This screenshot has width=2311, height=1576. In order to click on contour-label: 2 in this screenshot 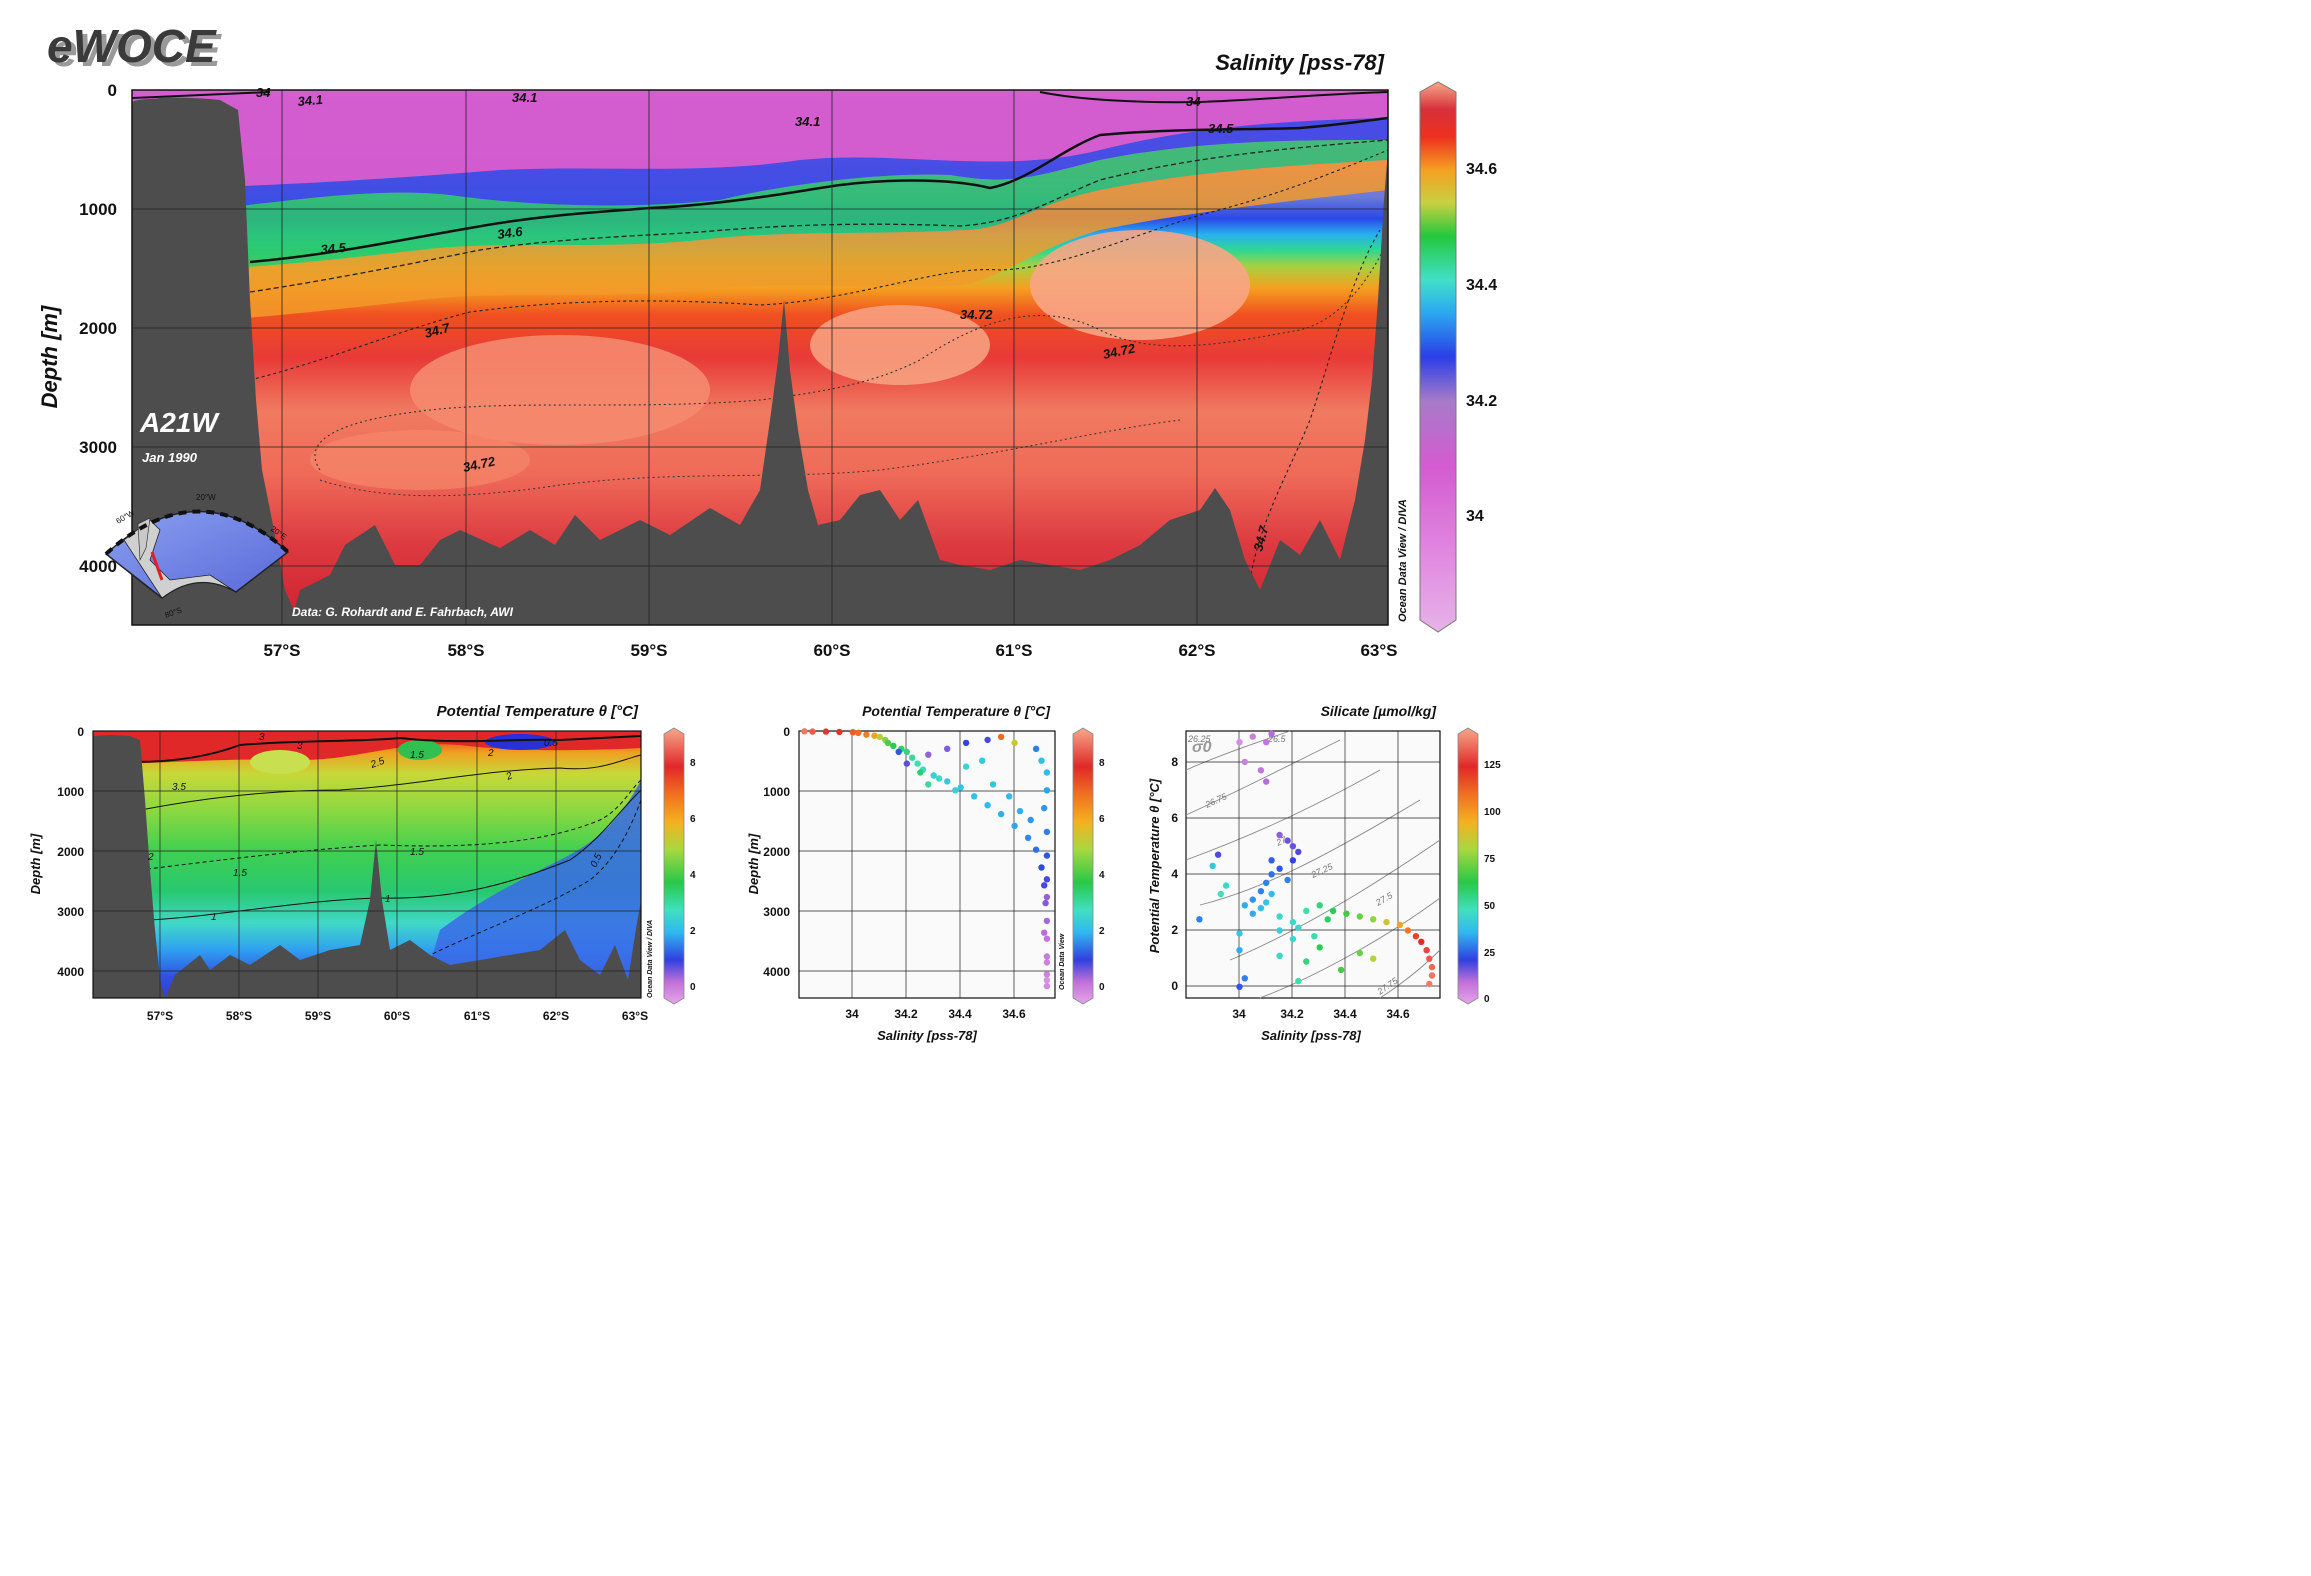, I will do `click(150, 857)`.